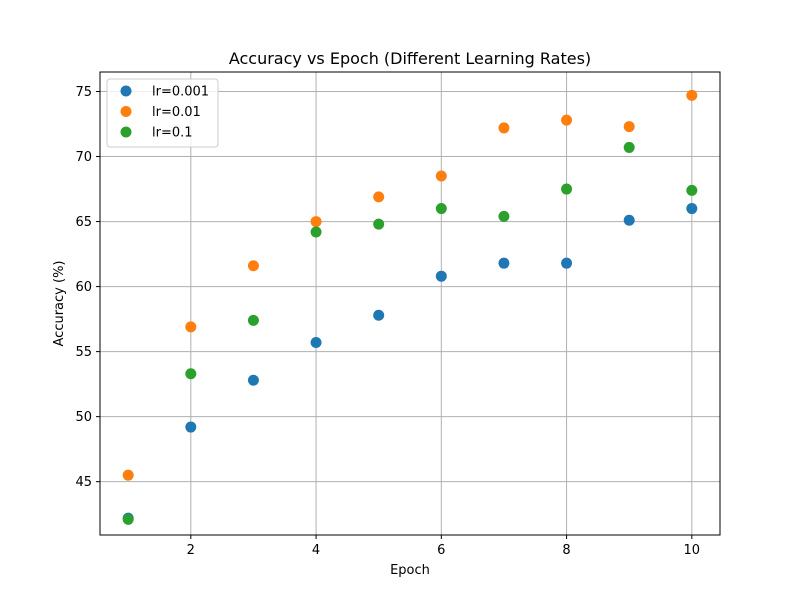  What do you see at coordinates (172, 133) in the screenshot?
I see `legend-label: lr=0.1` at bounding box center [172, 133].